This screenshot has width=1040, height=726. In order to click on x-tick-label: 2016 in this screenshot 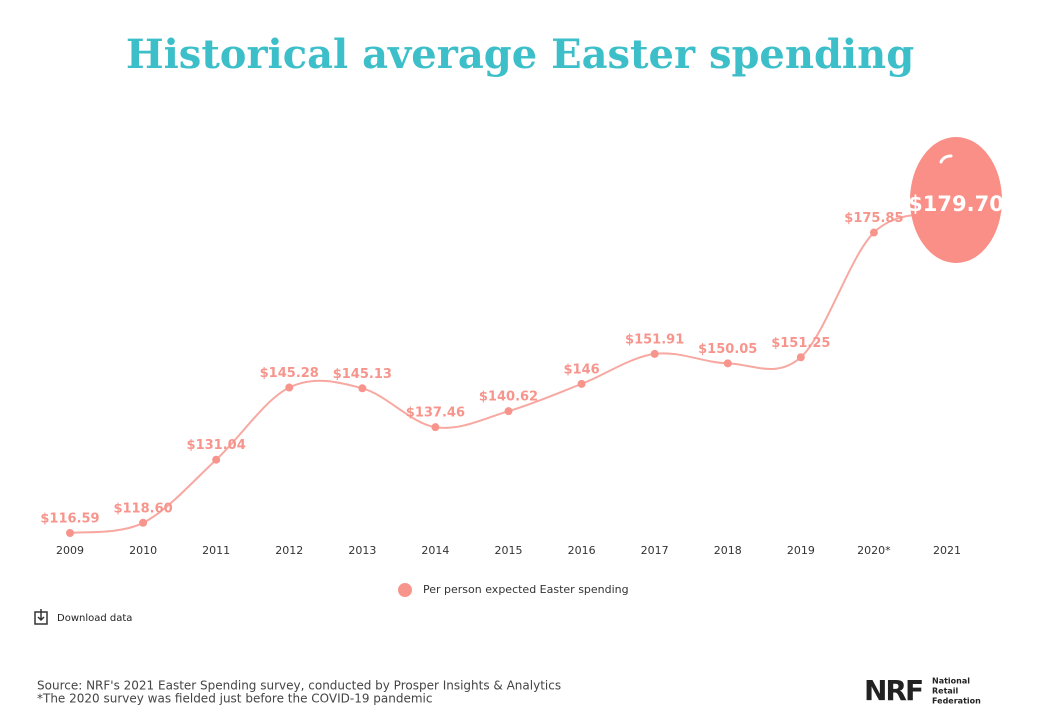, I will do `click(582, 550)`.